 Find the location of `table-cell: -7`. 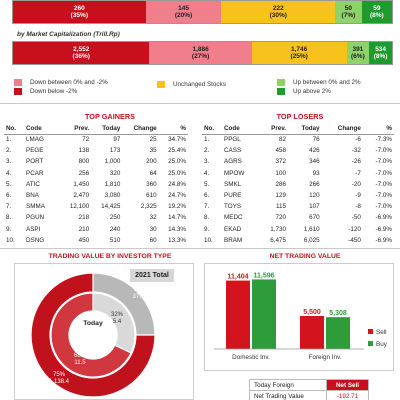

table-cell: -7 is located at coordinates (358, 173).